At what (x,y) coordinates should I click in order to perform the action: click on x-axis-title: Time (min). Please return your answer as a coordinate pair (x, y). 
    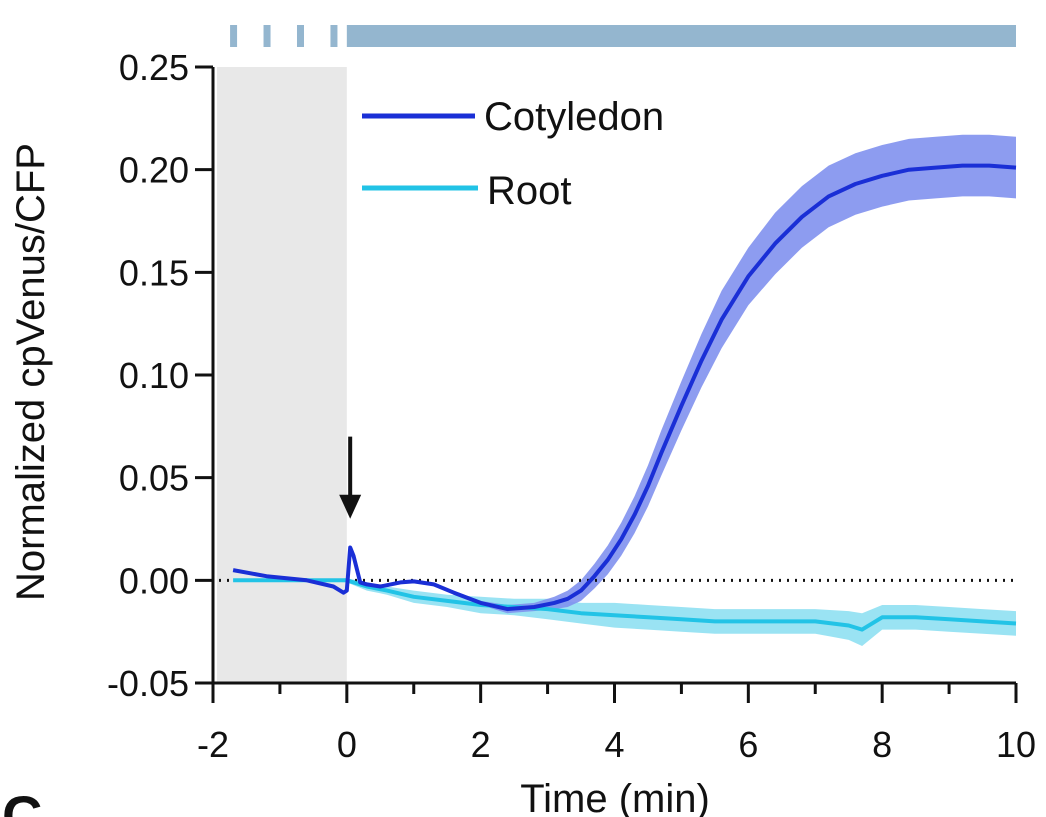
    Looking at the image, I should click on (615, 797).